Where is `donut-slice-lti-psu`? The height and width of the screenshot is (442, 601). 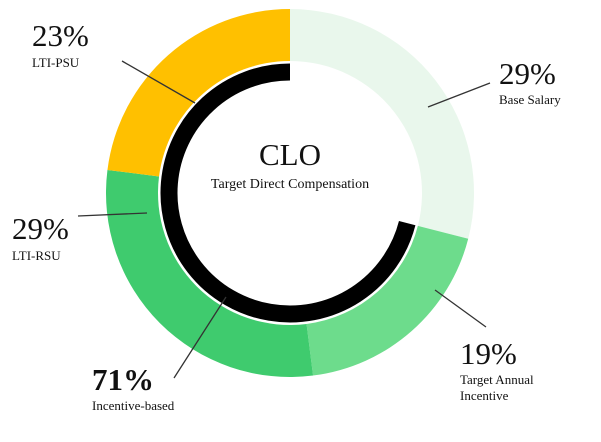 donut-slice-lti-psu is located at coordinates (198, 93).